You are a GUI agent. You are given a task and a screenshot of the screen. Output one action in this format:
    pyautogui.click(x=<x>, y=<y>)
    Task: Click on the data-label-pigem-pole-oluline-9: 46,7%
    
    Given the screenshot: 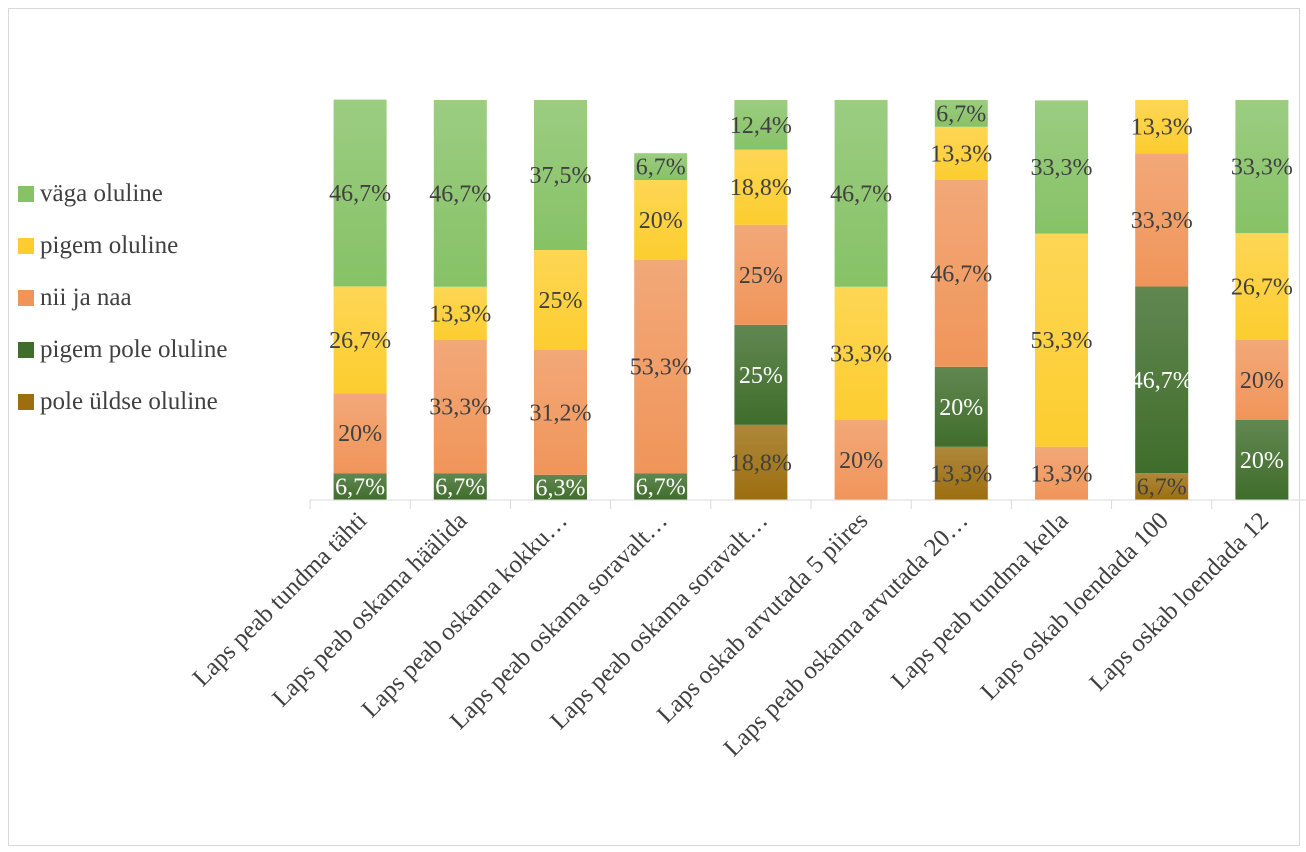 What is the action you would take?
    pyautogui.click(x=1162, y=381)
    